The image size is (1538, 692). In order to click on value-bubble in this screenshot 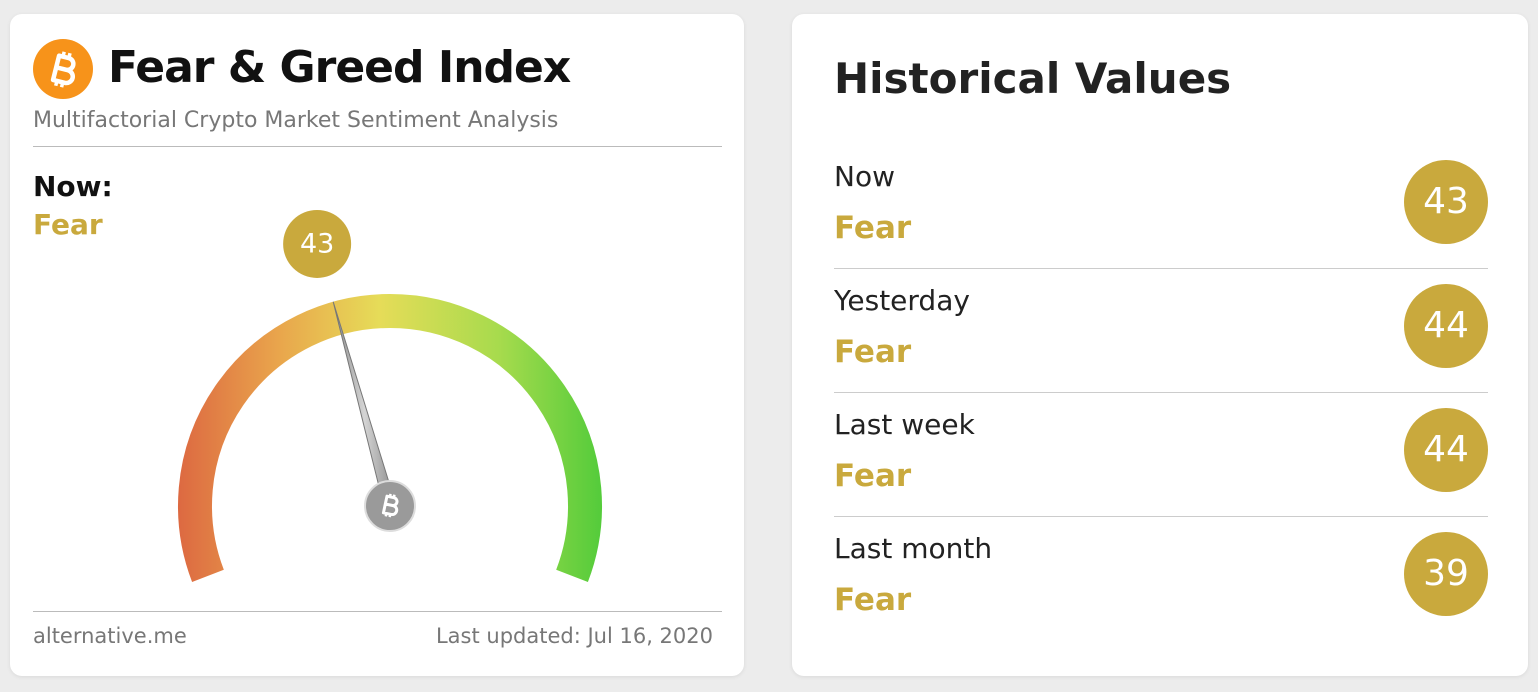, I will do `click(317, 243)`.